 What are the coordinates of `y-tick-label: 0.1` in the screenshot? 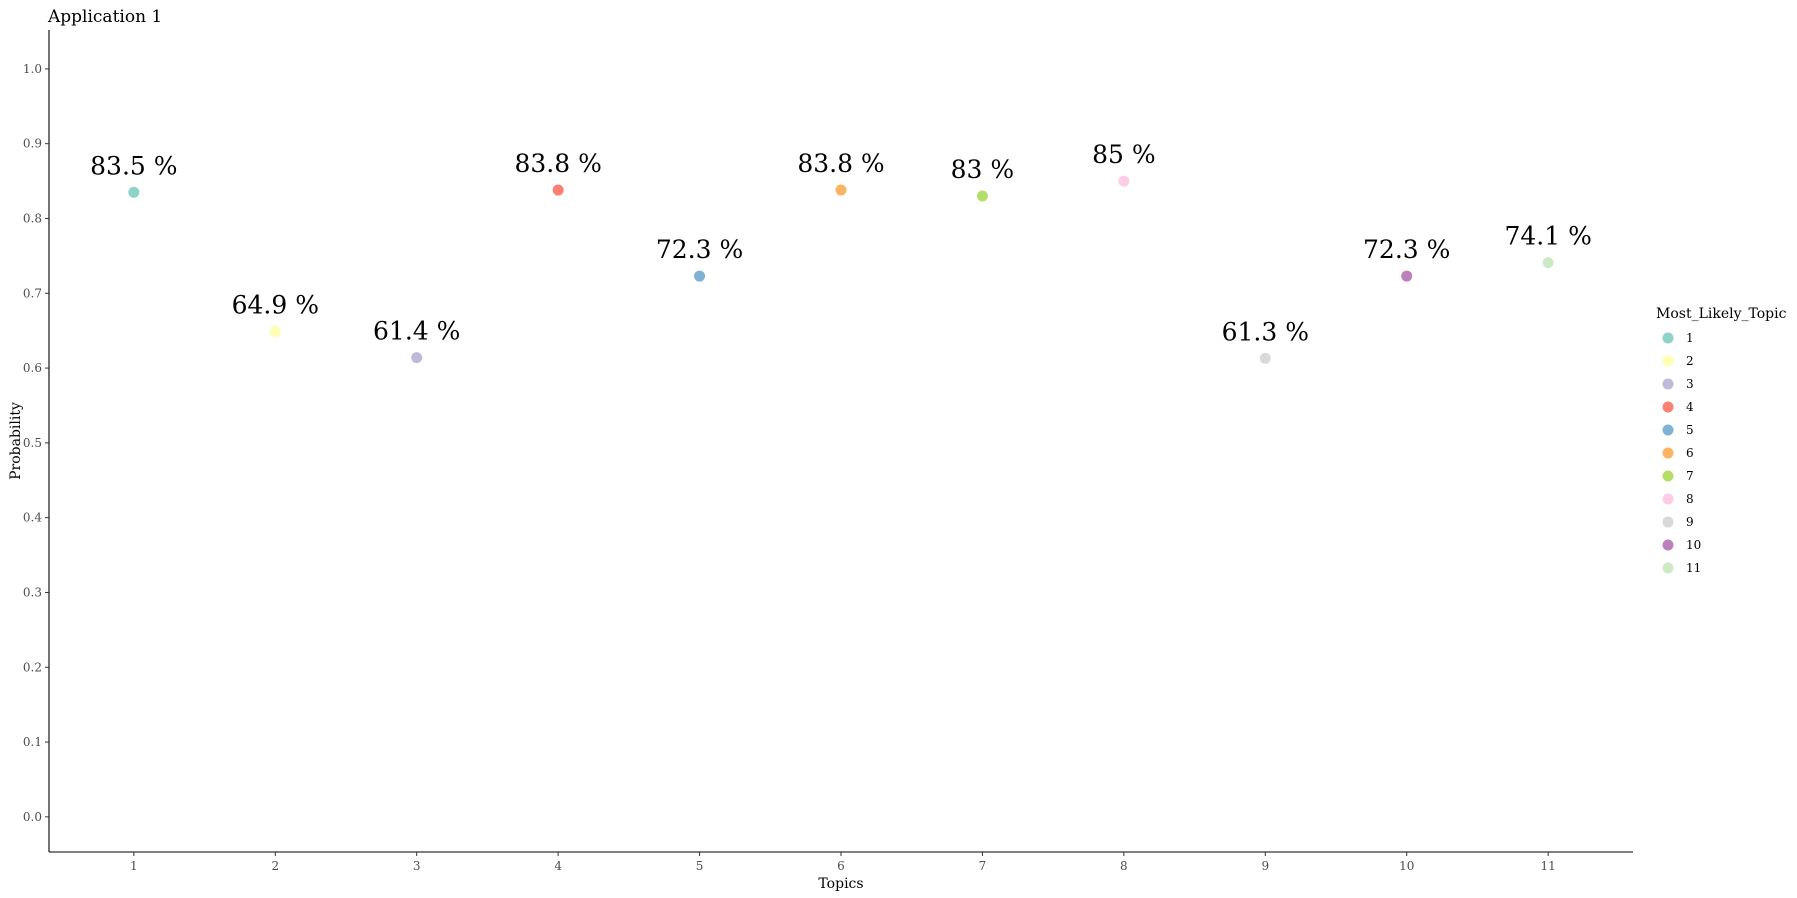 It's located at (32, 742).